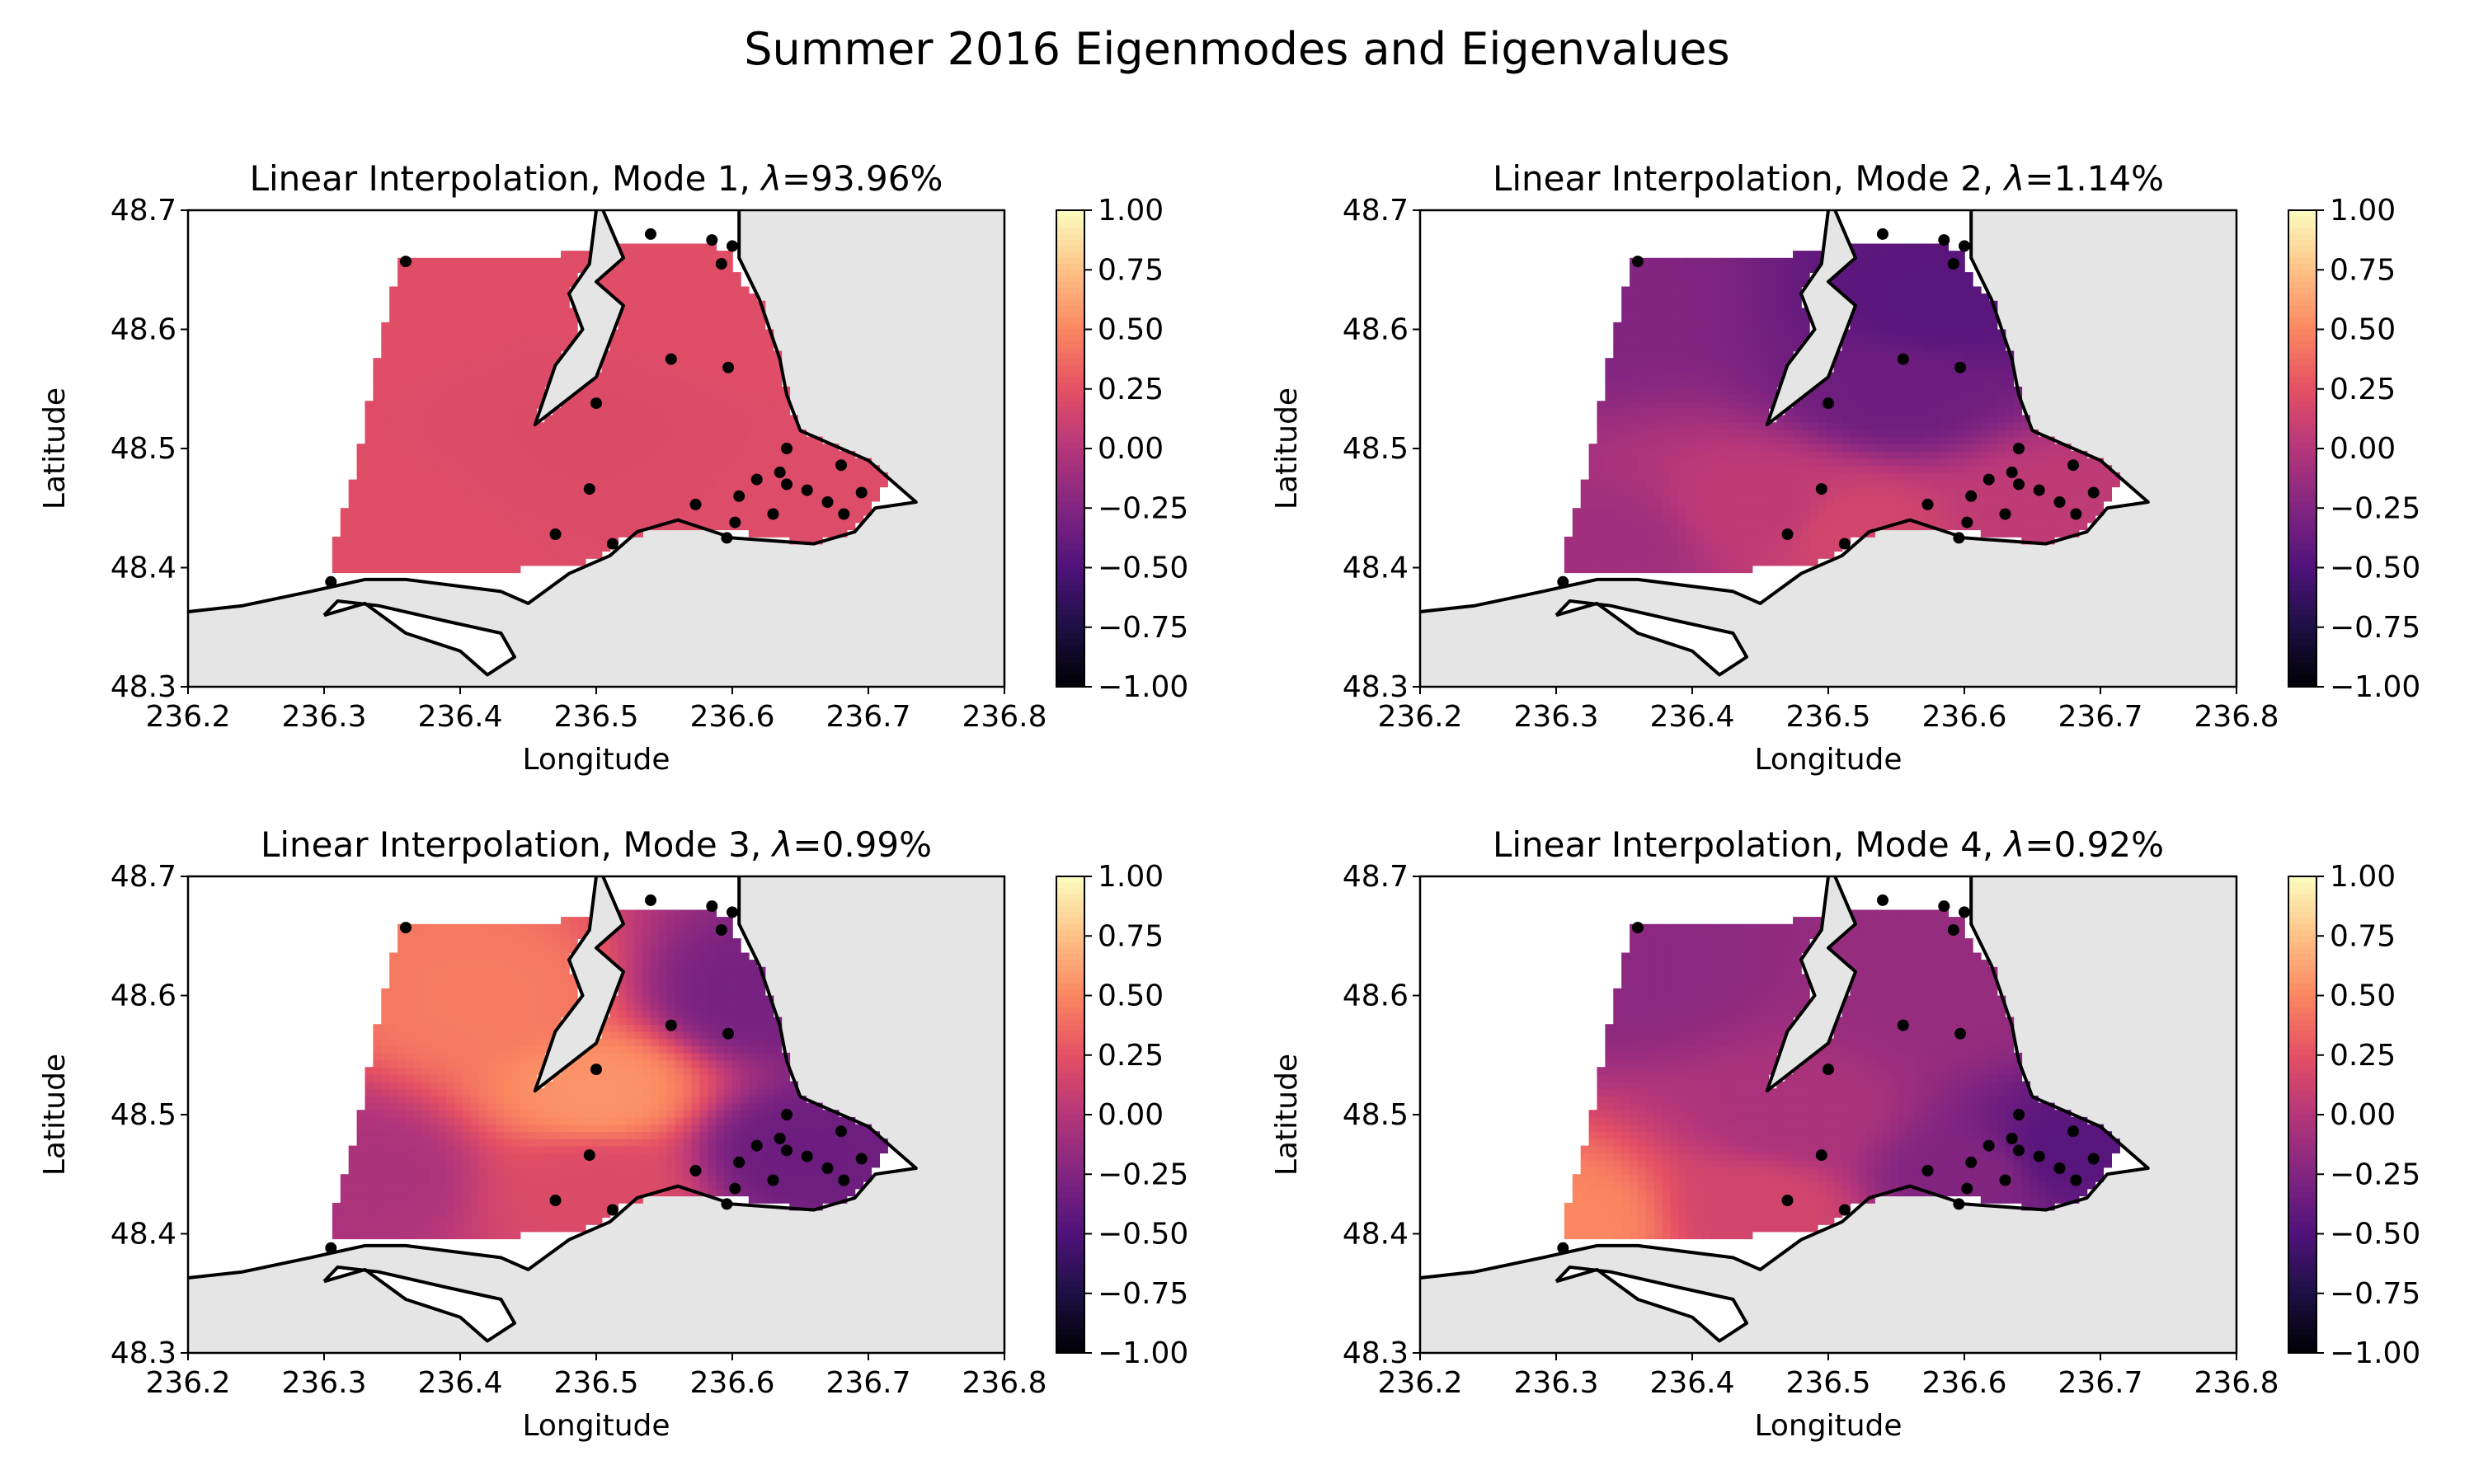 The image size is (2474, 1484). What do you see at coordinates (1638, 262) in the screenshot?
I see `station-marker` at bounding box center [1638, 262].